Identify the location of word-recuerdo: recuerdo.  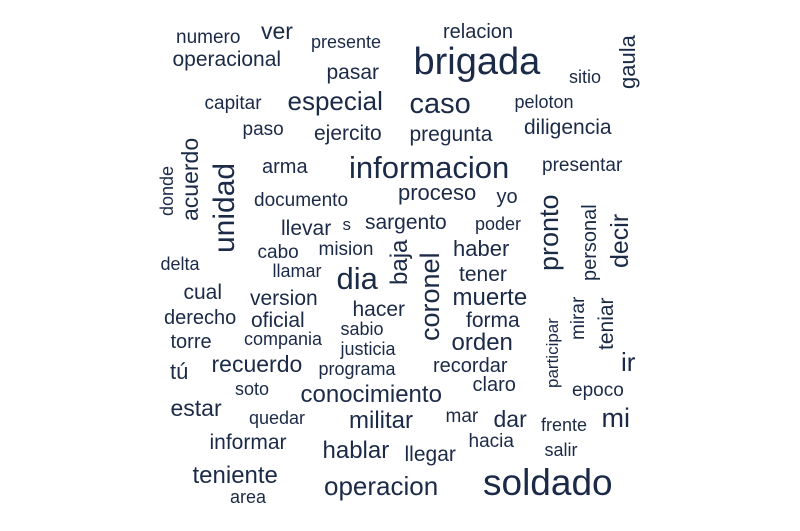
(257, 363).